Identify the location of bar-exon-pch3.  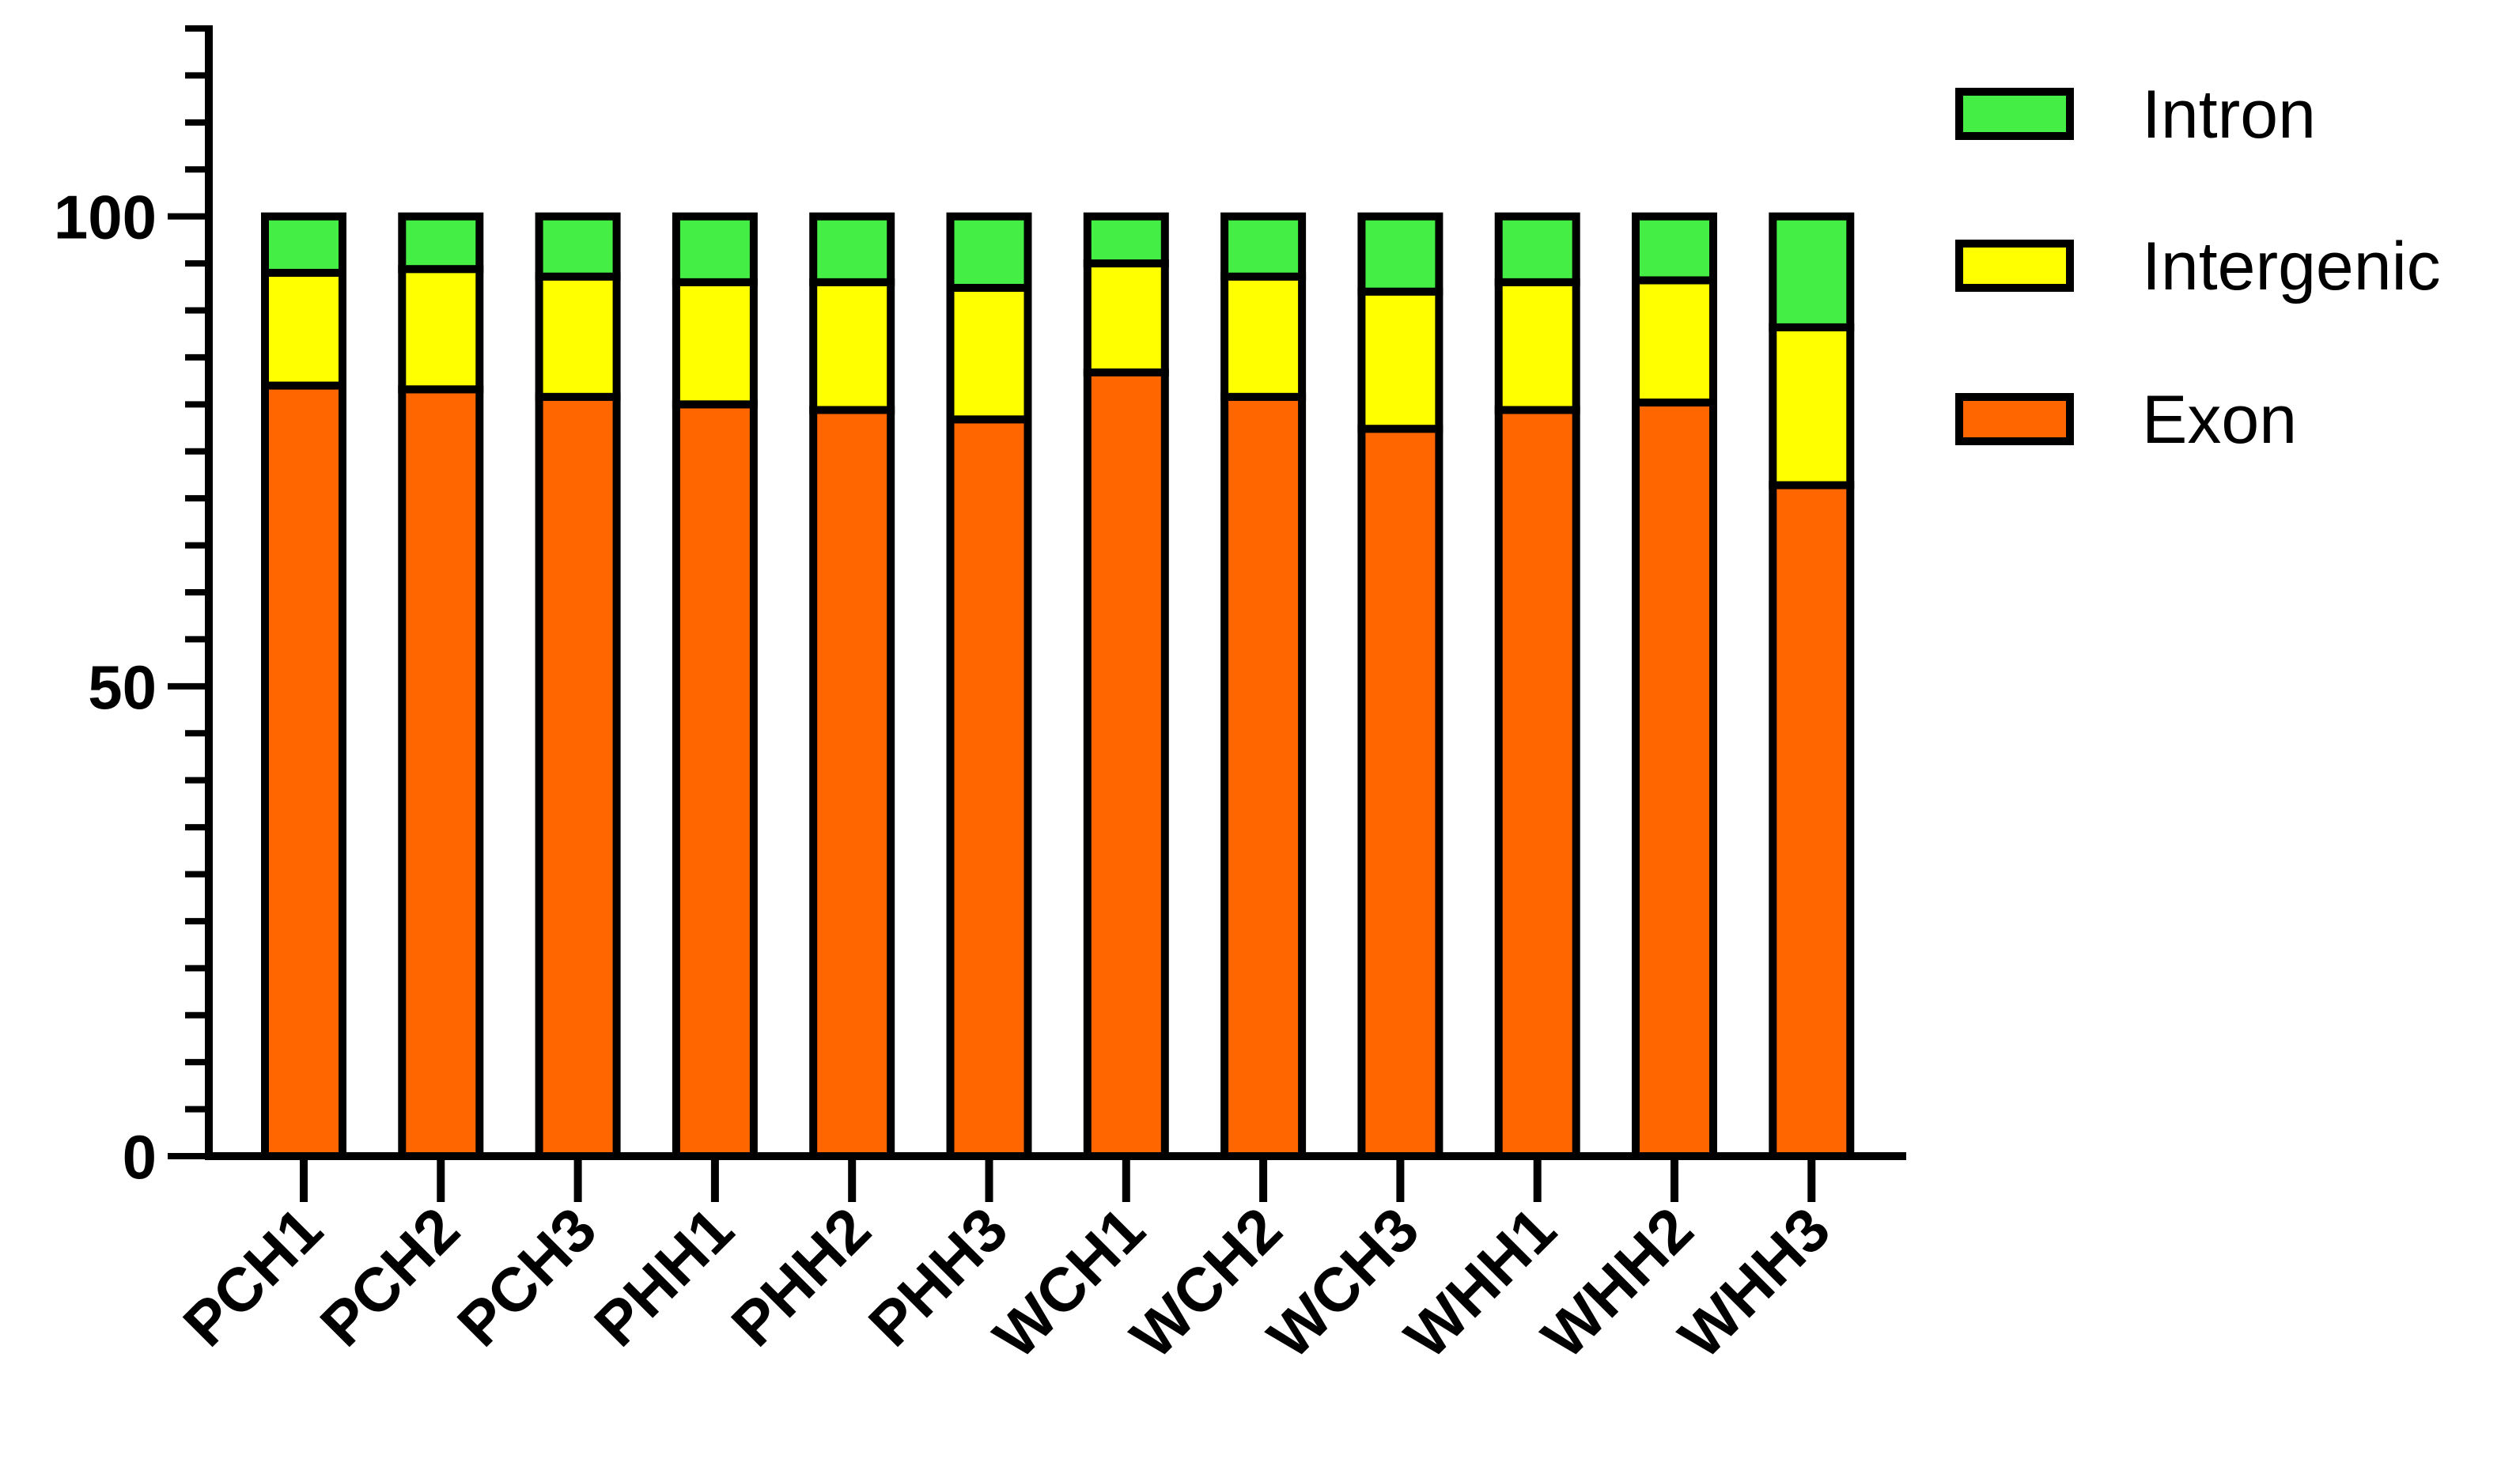
(578, 776).